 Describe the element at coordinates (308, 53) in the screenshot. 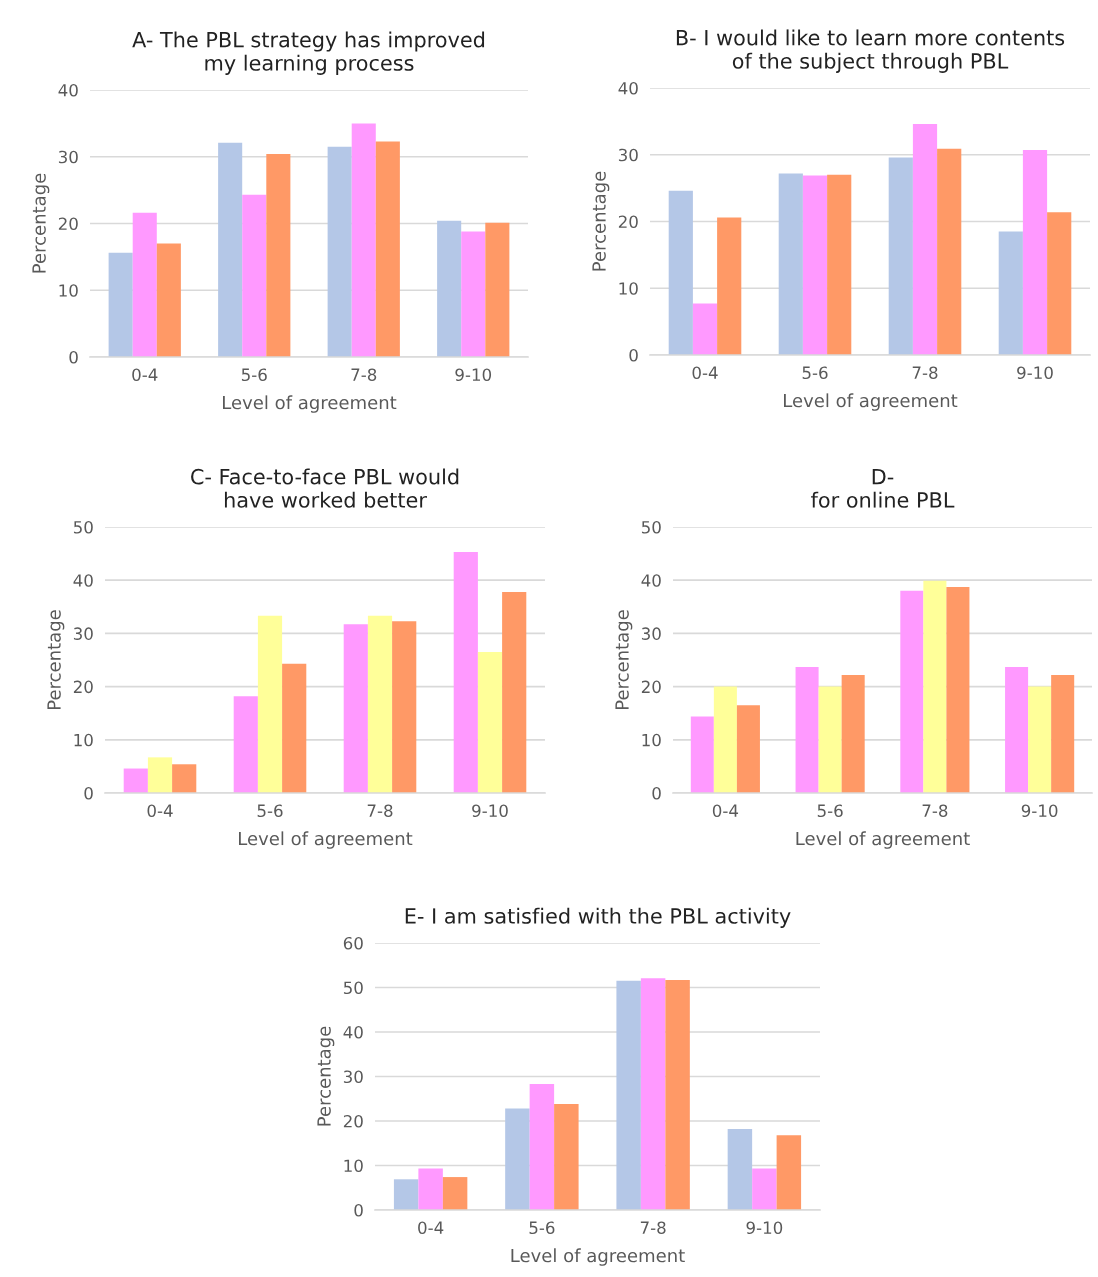

I see `chart-title: A- The PBL strategy has improved my learning process` at that location.